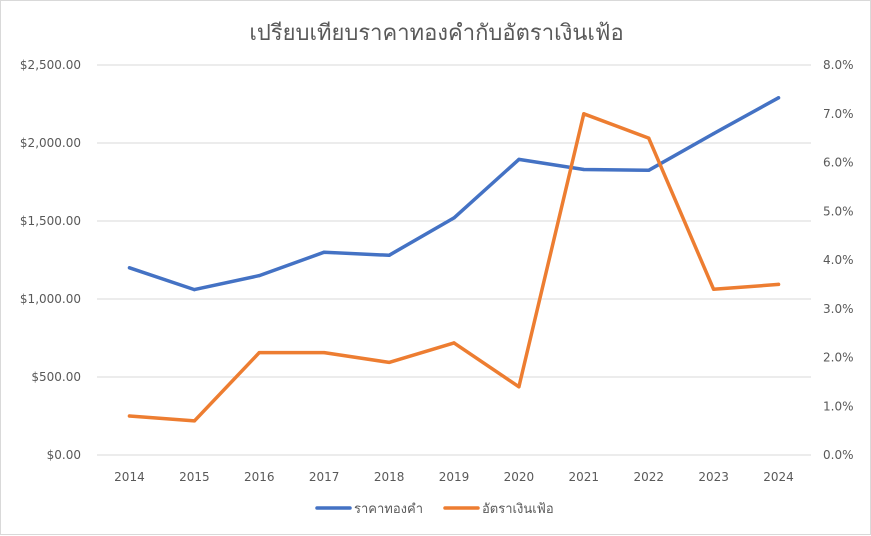 The height and width of the screenshot is (536, 871). What do you see at coordinates (713, 477) in the screenshot?
I see `x-tick-label: 2023` at bounding box center [713, 477].